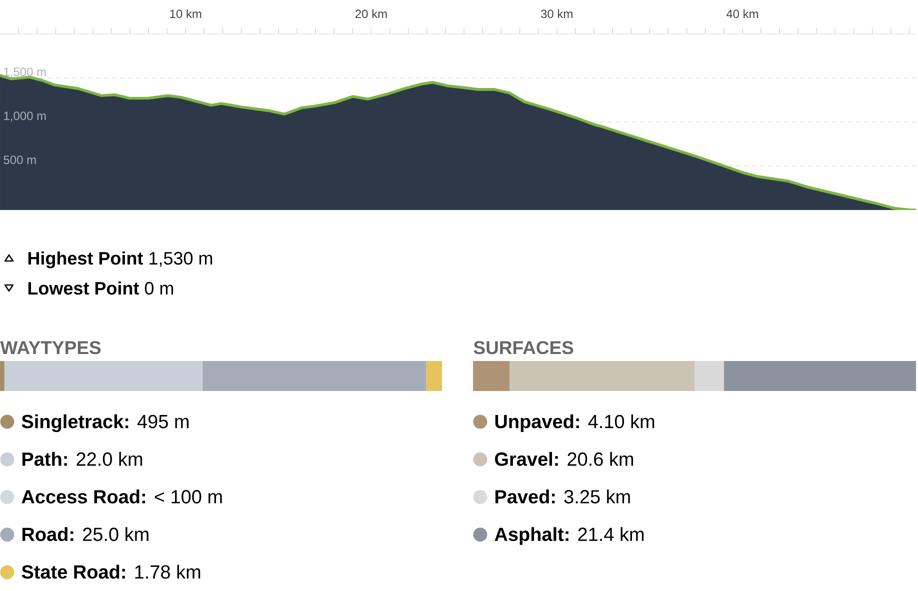 This screenshot has width=918, height=591. Describe the element at coordinates (186, 13) in the screenshot. I see `x-tick-label: 10 km` at that location.